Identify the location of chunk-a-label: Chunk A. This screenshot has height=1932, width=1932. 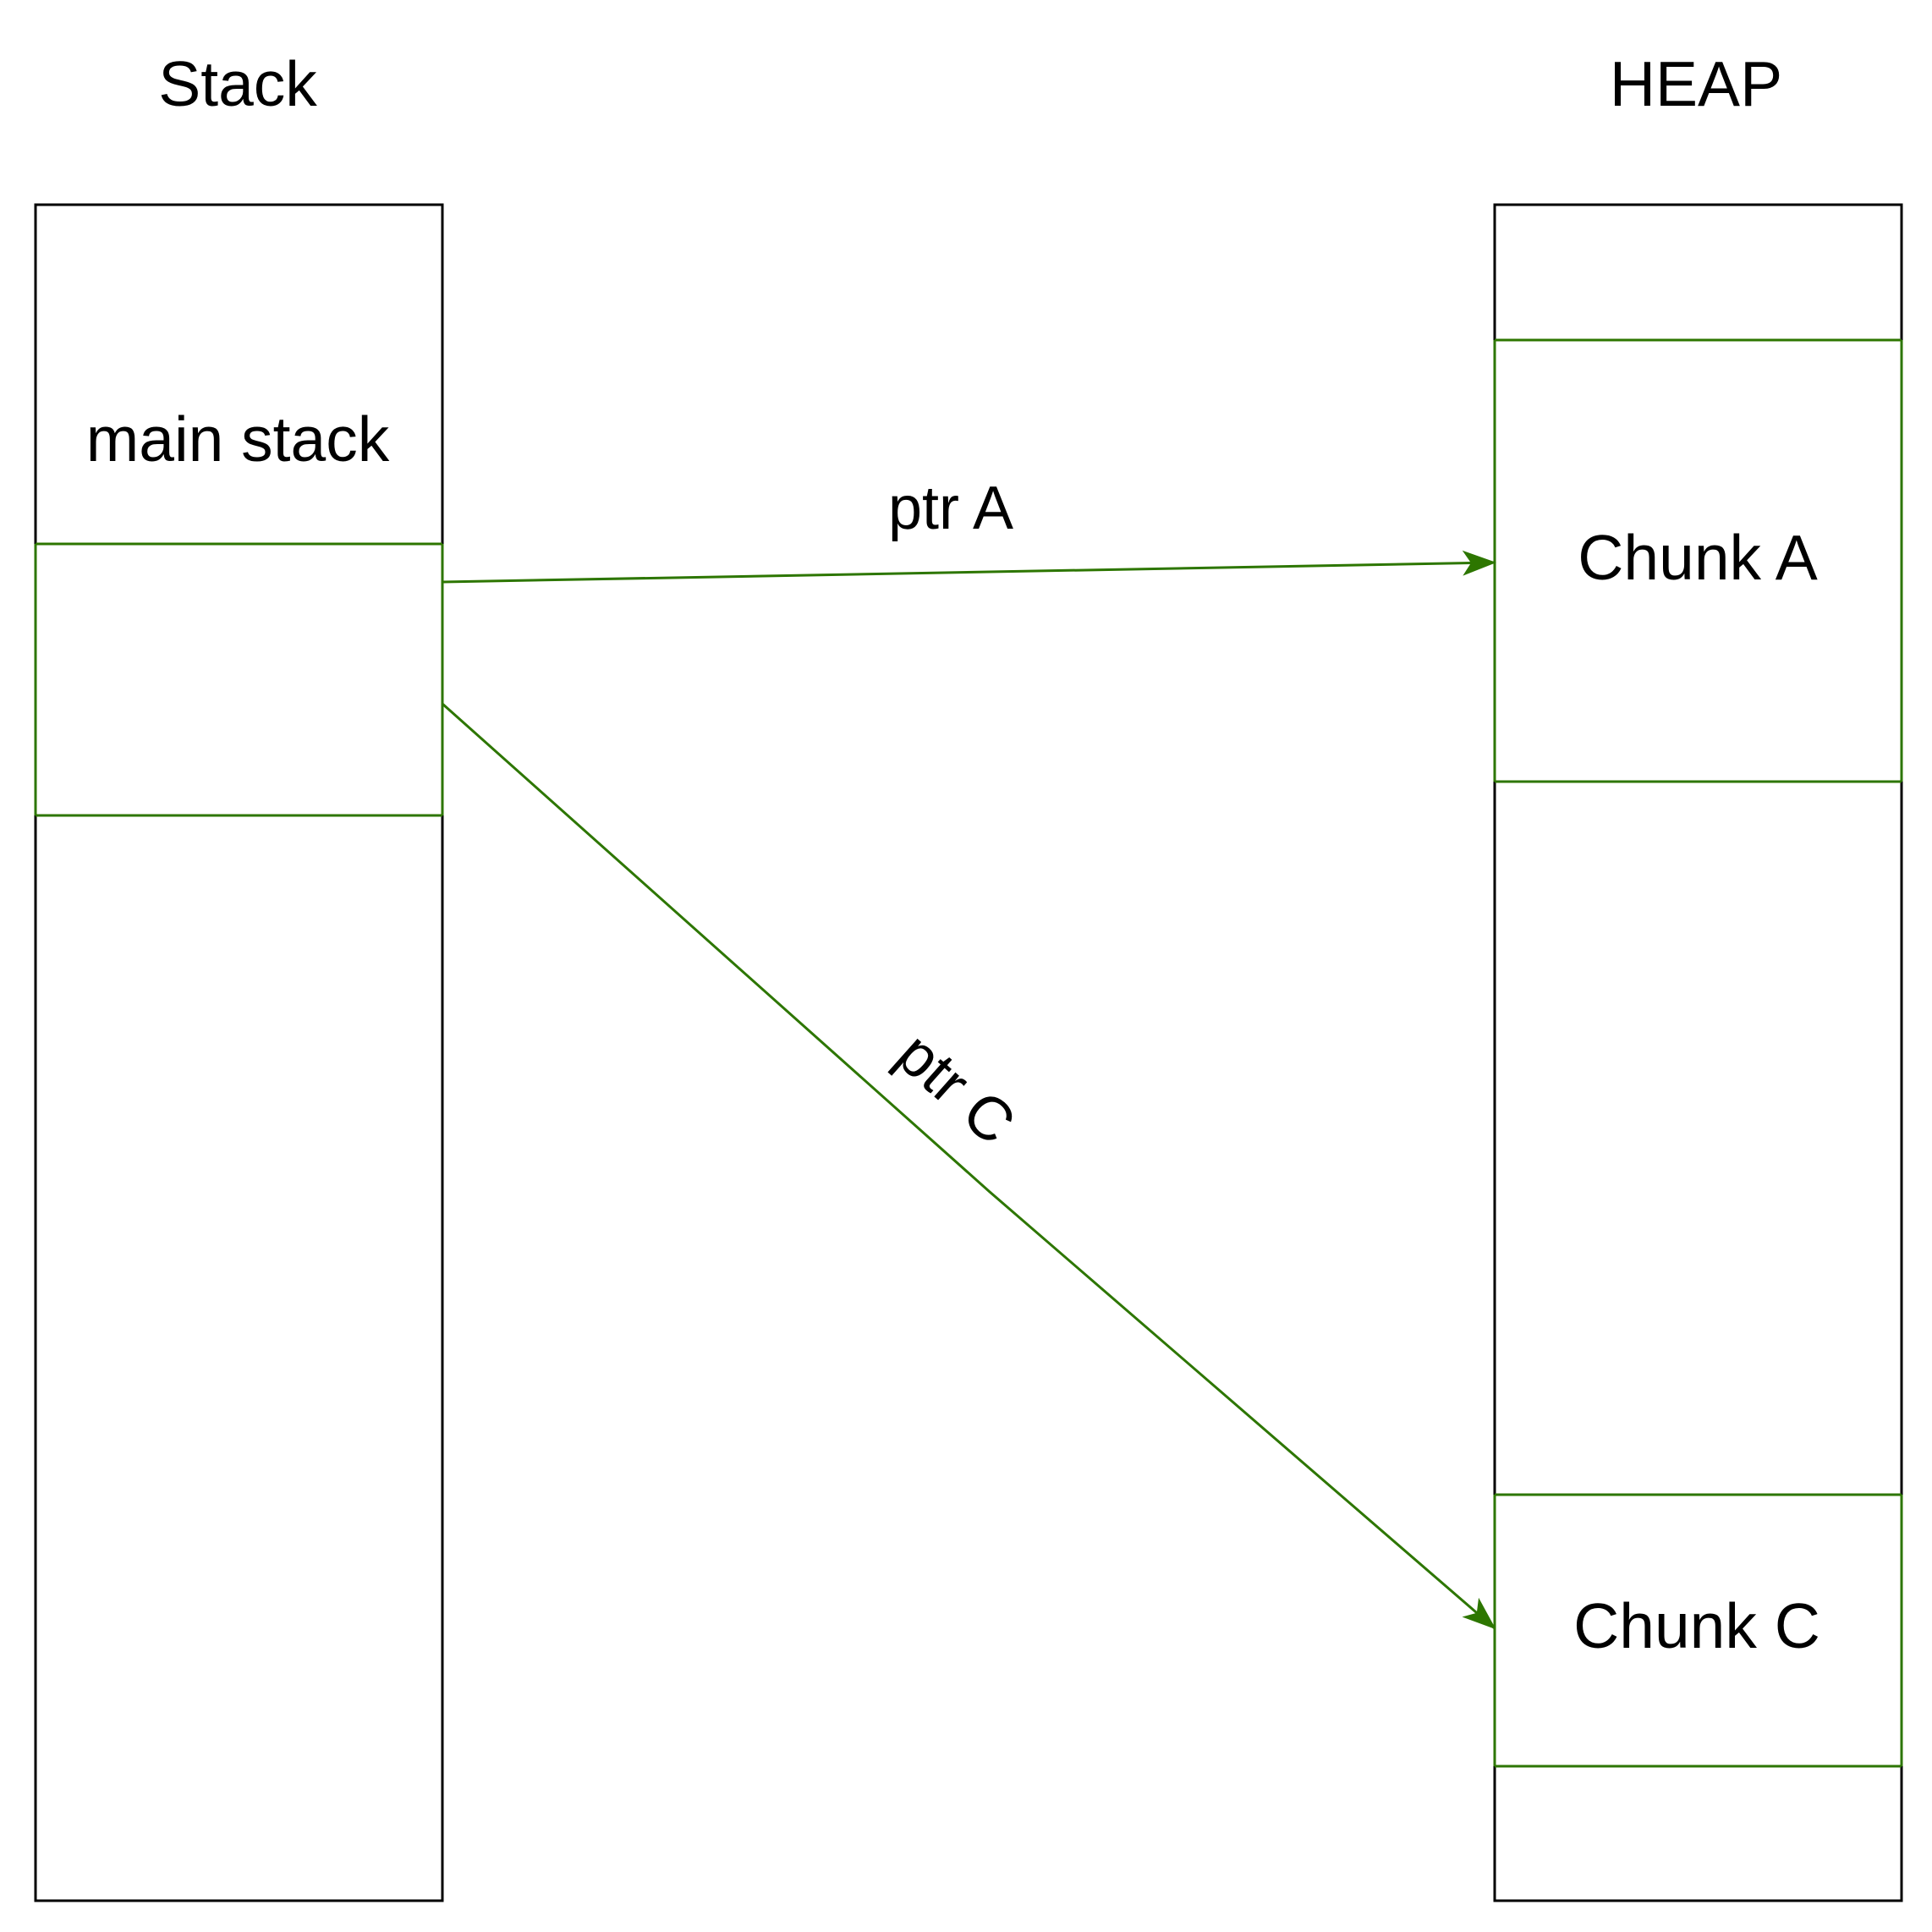
(1698, 557).